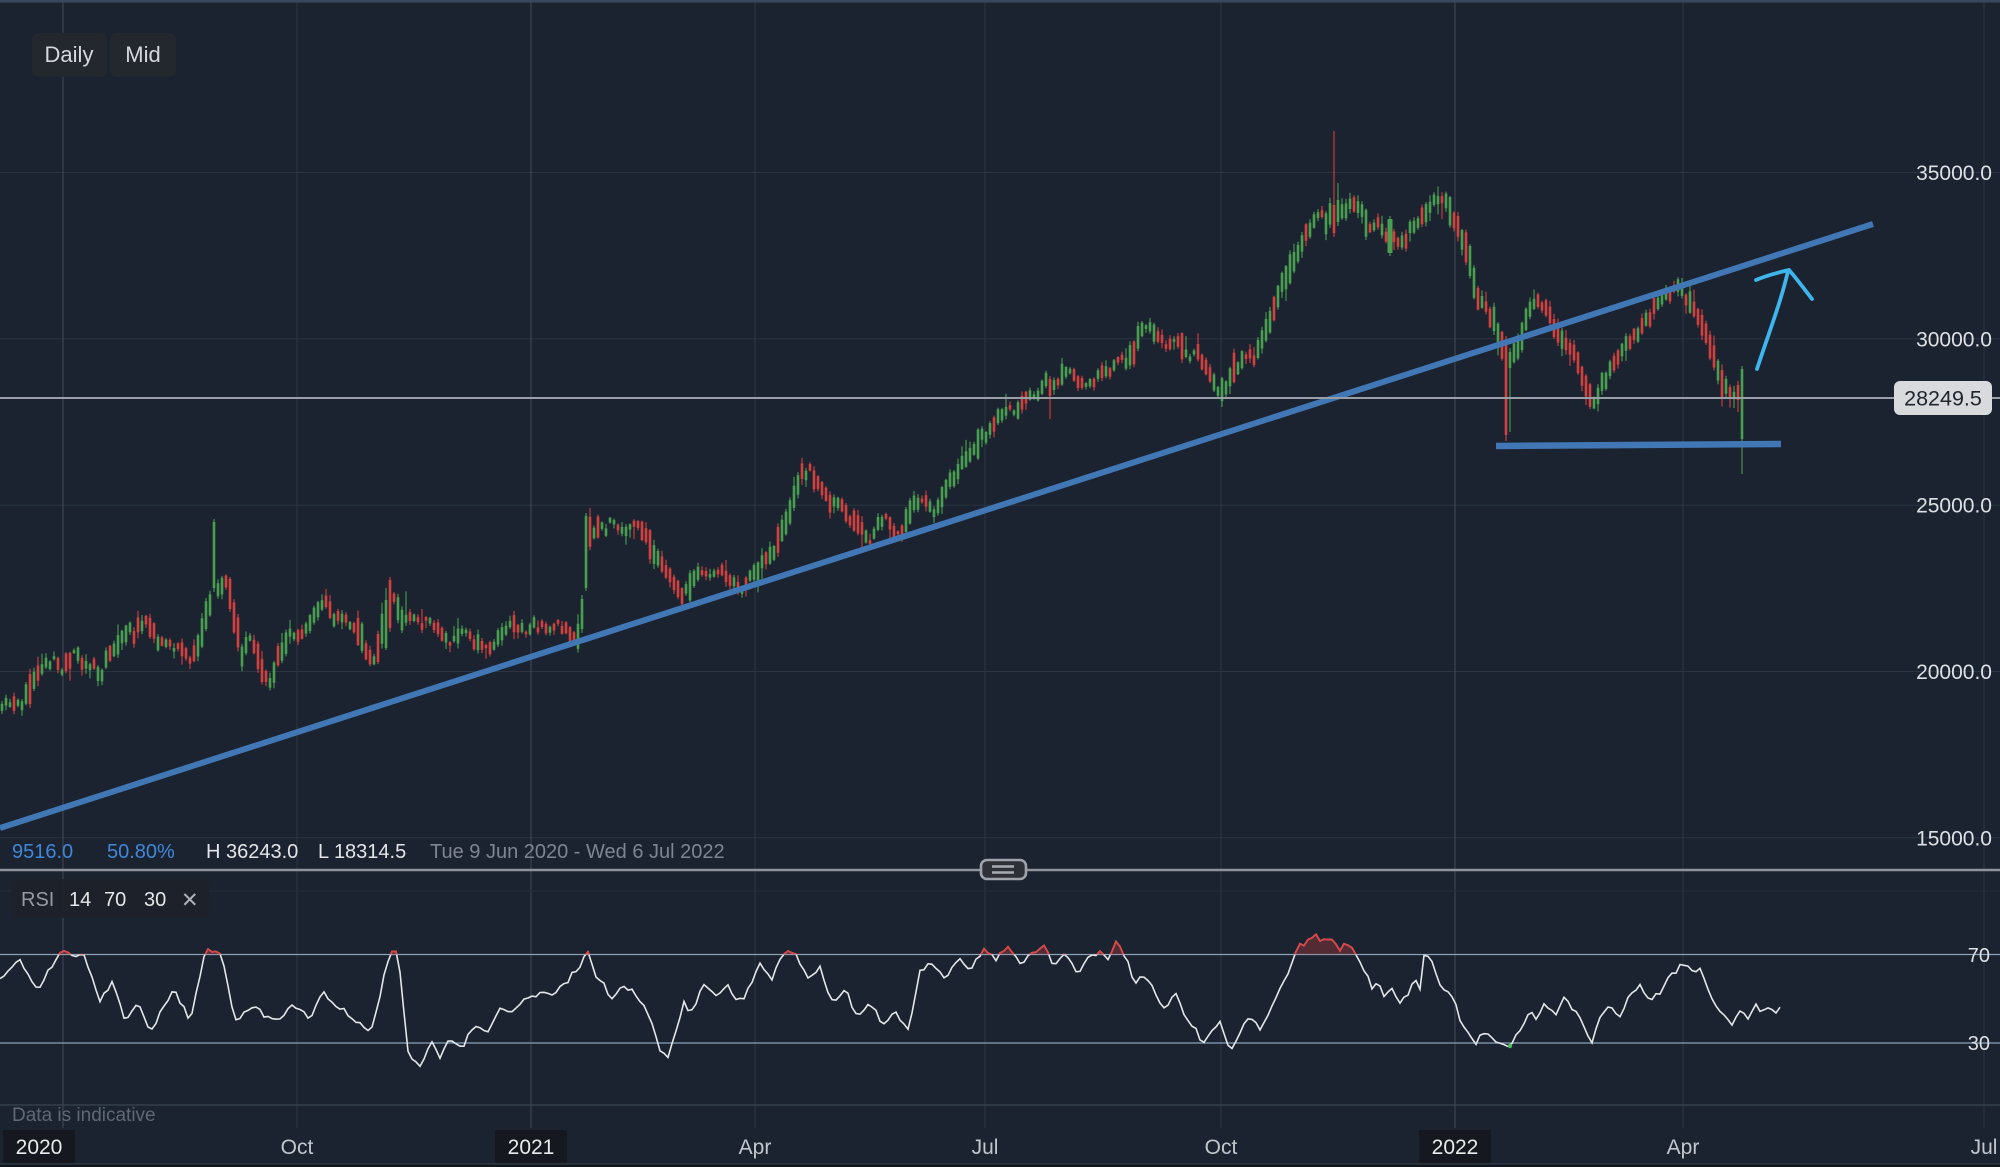 This screenshot has height=1167, width=2000. I want to click on svg-text: 9516.0, so click(42, 852).